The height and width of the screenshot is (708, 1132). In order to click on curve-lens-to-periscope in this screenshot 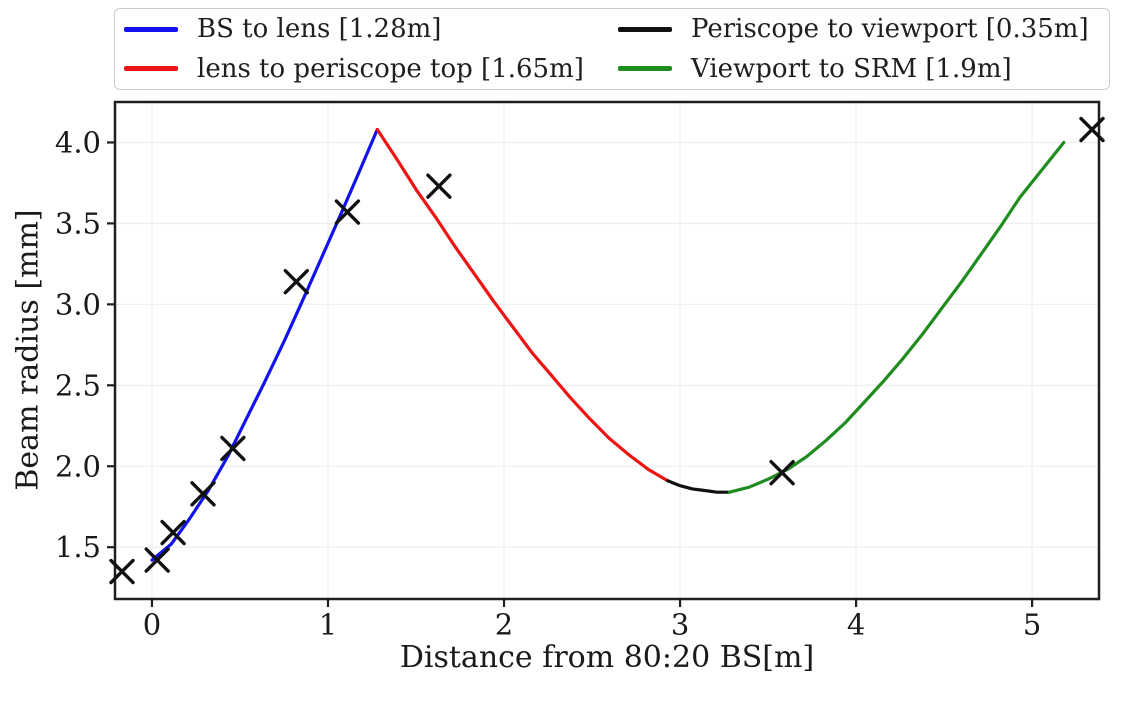, I will do `click(522, 305)`.